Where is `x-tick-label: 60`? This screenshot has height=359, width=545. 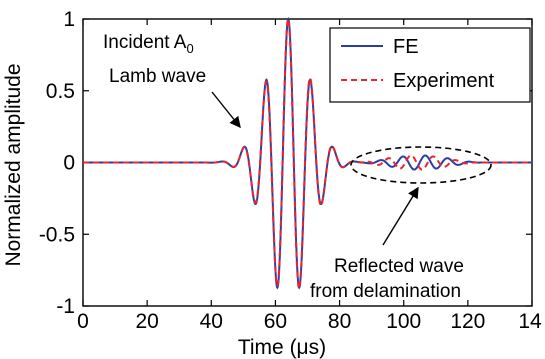 x-tick-label: 60 is located at coordinates (275, 321).